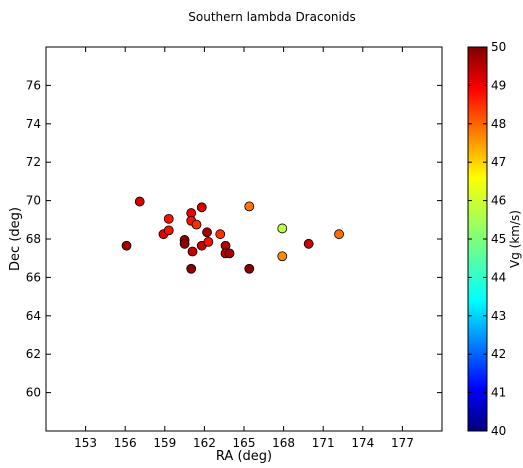 Image resolution: width=523 pixels, height=468 pixels. I want to click on y-tick-label: 76, so click(33, 85).